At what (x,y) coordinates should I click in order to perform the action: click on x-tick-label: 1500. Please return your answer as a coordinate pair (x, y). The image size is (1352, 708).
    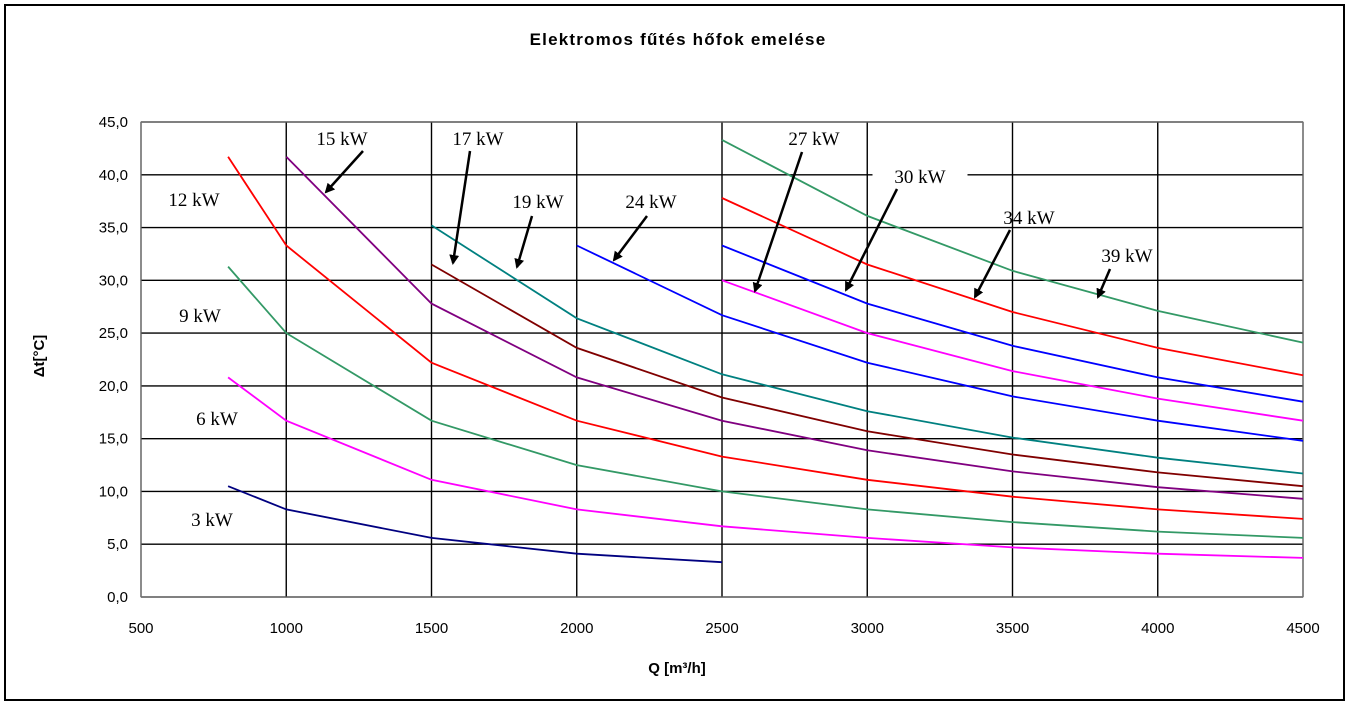
    Looking at the image, I should click on (431, 628).